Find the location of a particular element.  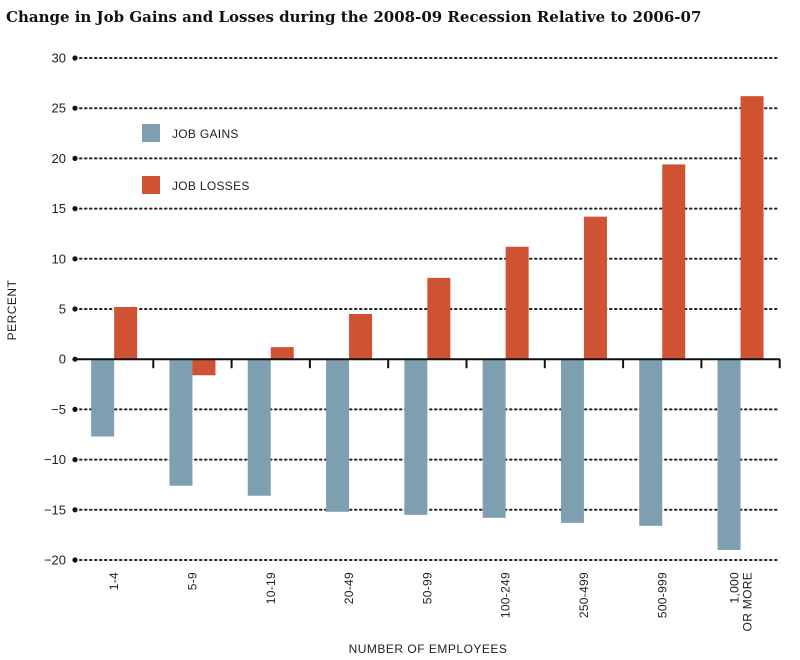

y-tick-label: −20 is located at coordinates (55, 560).